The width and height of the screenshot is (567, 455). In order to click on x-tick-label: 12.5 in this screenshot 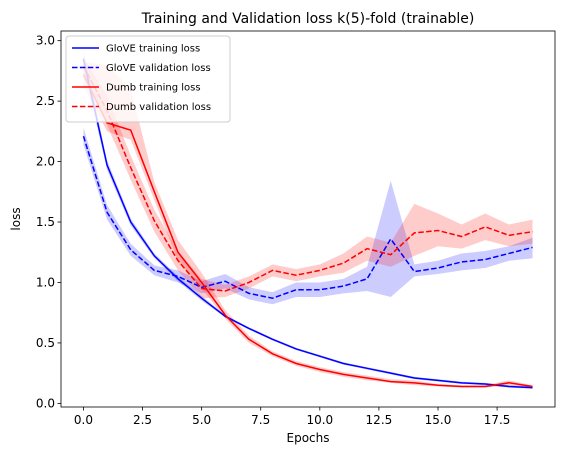, I will do `click(379, 420)`.